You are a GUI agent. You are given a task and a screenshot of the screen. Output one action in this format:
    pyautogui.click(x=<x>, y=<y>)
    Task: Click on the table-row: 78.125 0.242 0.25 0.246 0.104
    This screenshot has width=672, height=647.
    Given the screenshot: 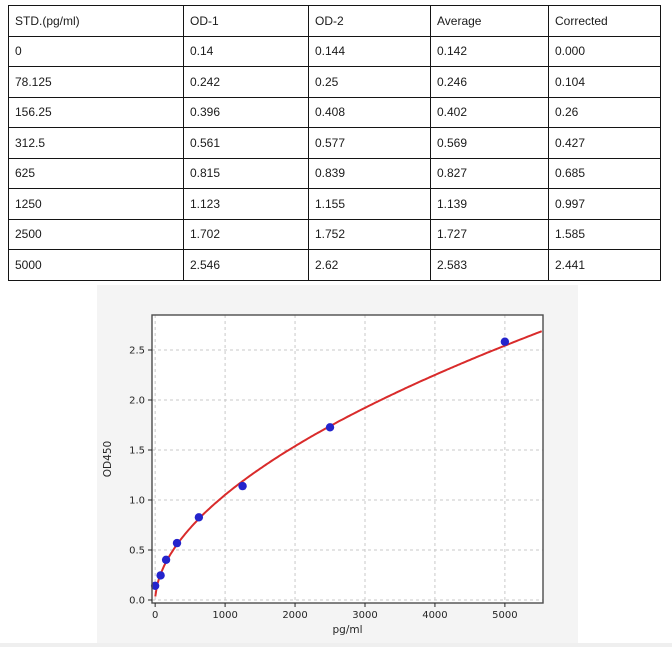 What is the action you would take?
    pyautogui.click(x=334, y=82)
    